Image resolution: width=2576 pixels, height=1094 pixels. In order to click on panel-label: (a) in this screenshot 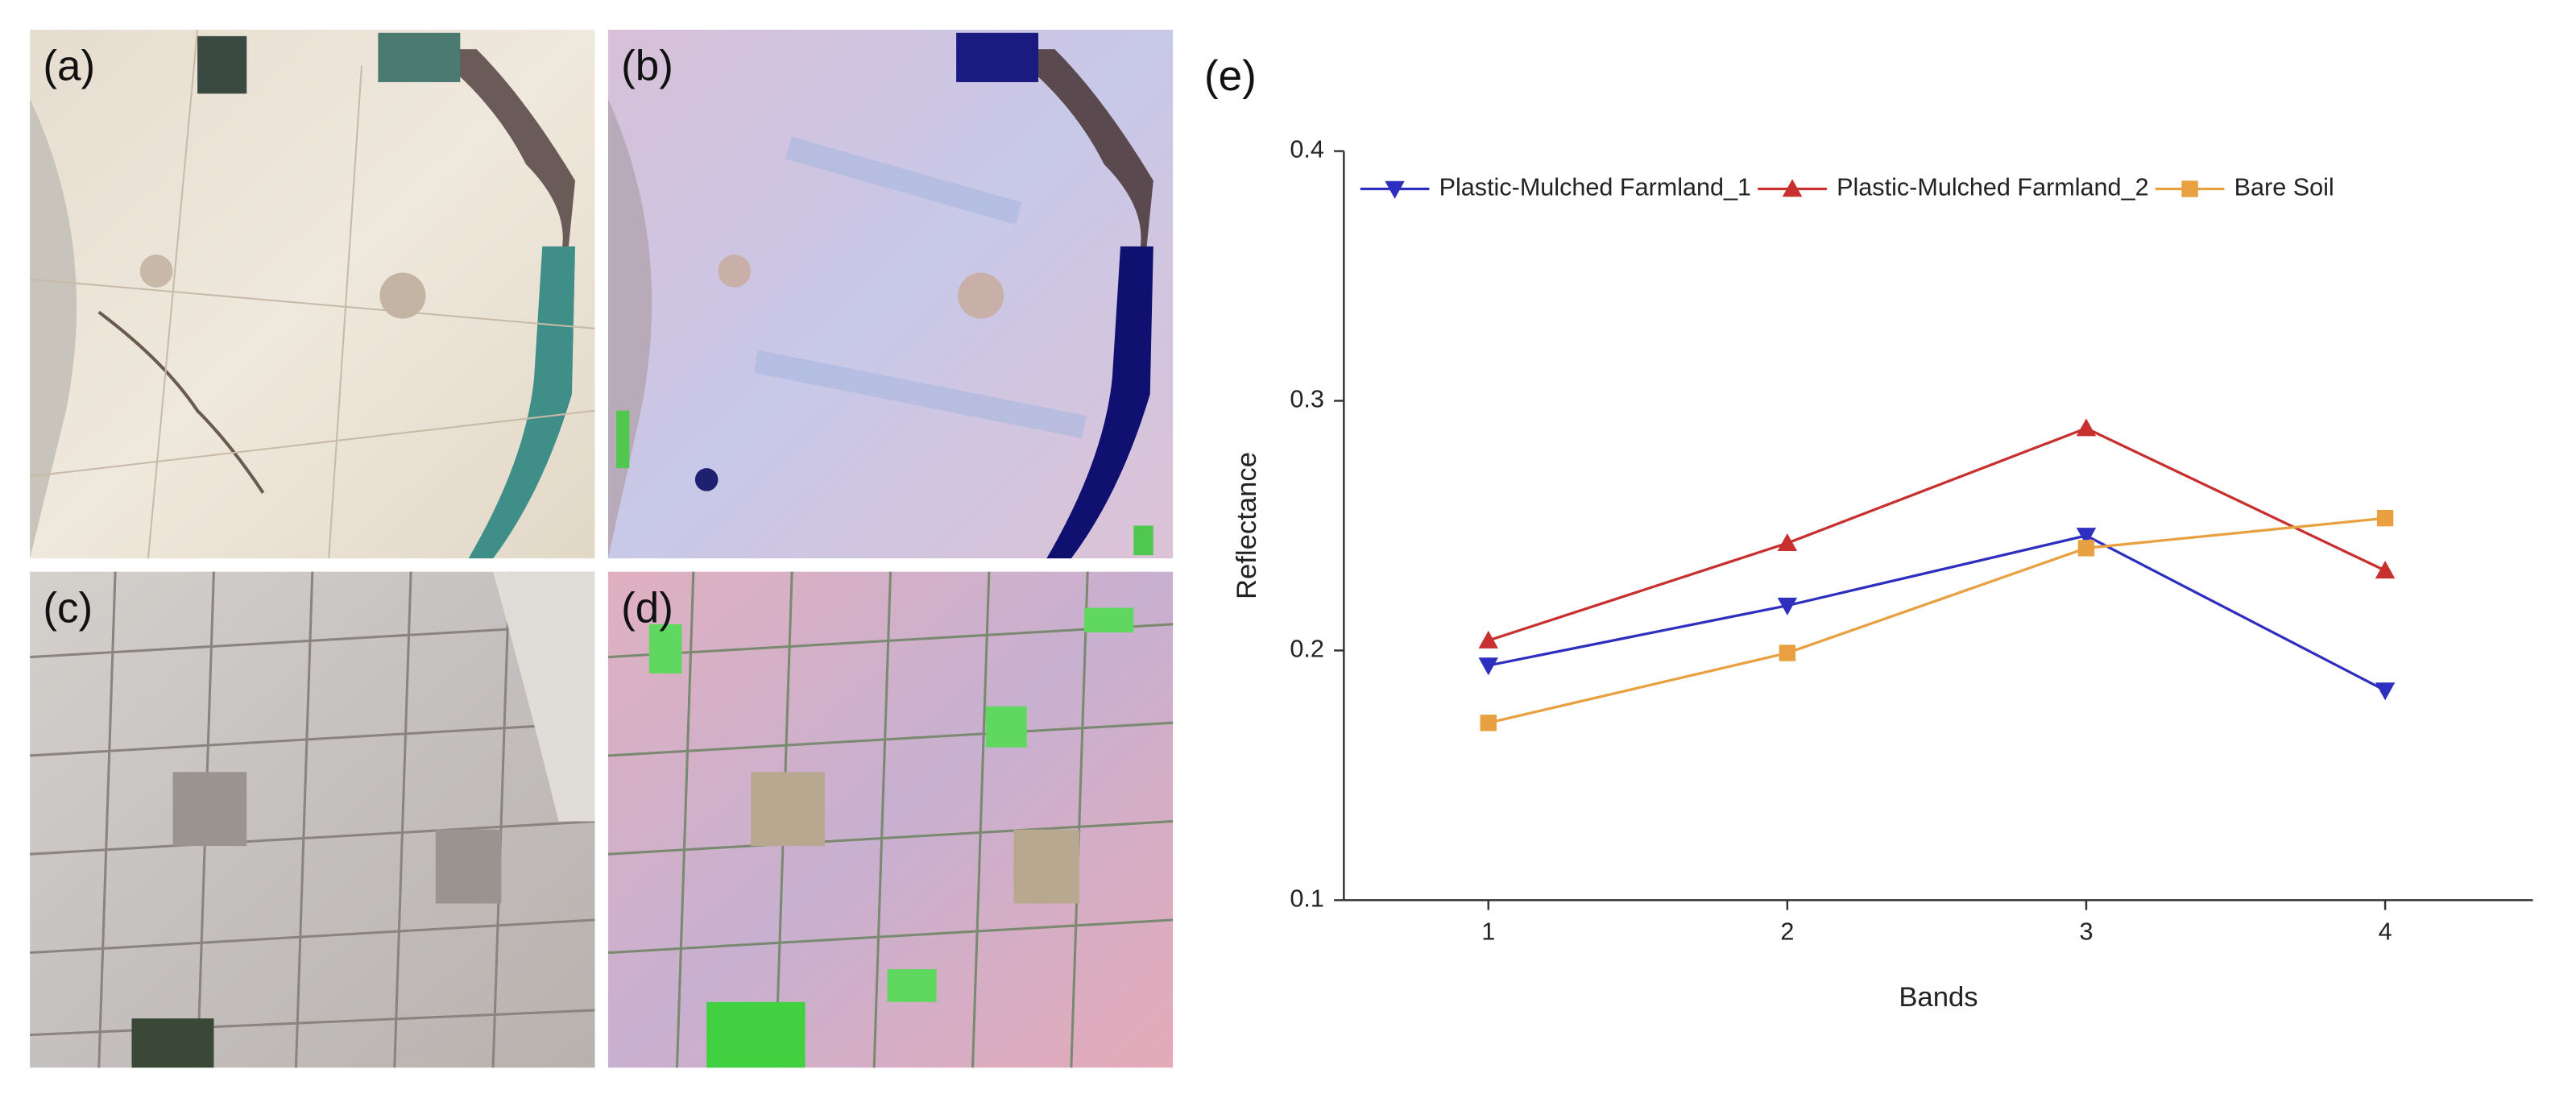, I will do `click(69, 66)`.